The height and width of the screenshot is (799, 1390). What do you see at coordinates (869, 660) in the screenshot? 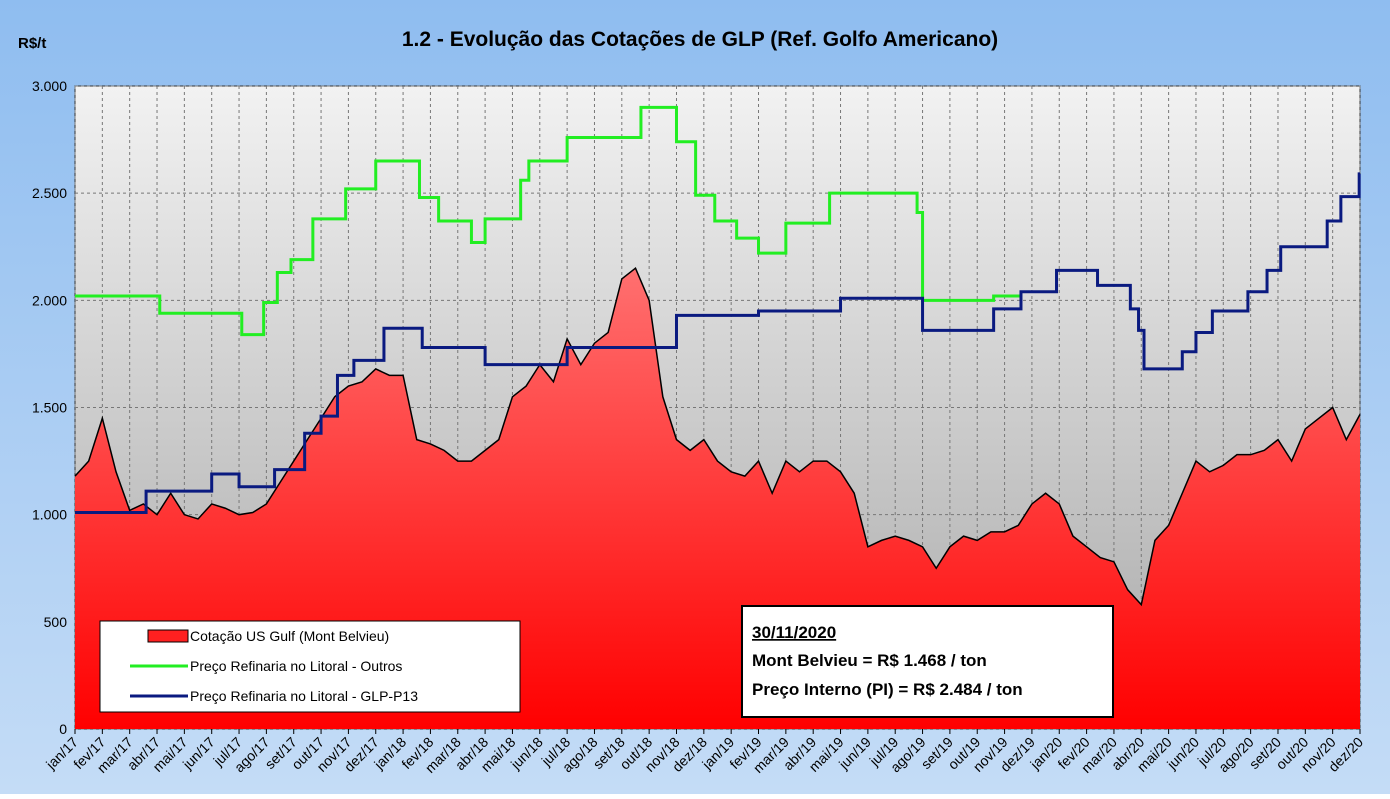
I see `annotation-text: Mont Belvieu = R$ 1.468 / ton` at bounding box center [869, 660].